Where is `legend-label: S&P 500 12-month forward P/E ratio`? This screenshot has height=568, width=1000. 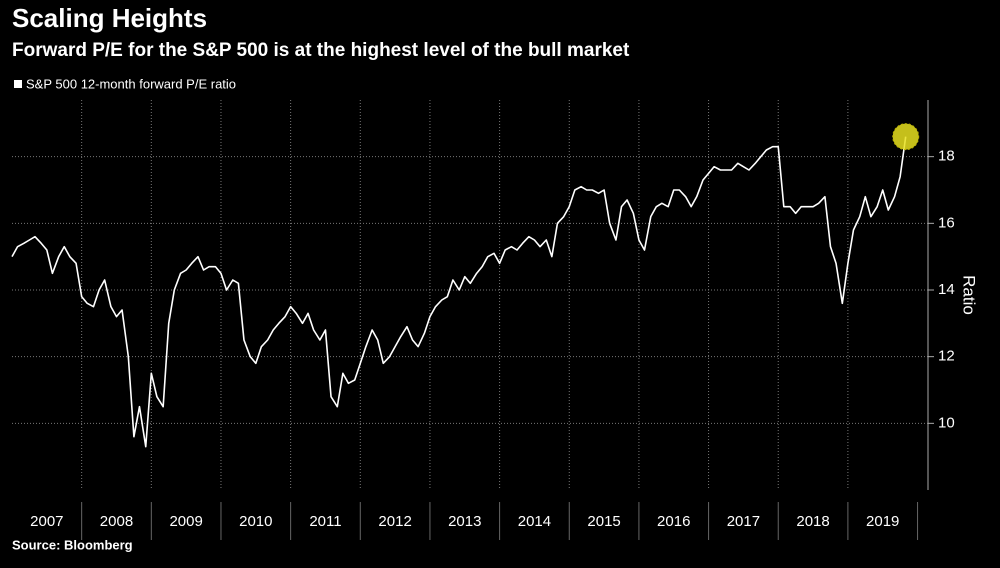
legend-label: S&P 500 12-month forward P/E ratio is located at coordinates (131, 83).